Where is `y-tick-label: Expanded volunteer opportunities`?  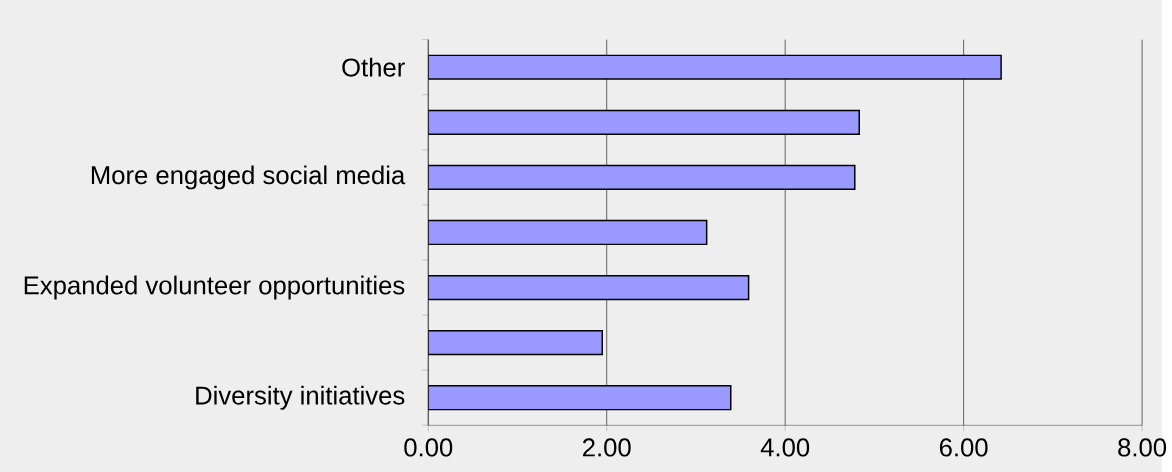
y-tick-label: Expanded volunteer opportunities is located at coordinates (214, 287).